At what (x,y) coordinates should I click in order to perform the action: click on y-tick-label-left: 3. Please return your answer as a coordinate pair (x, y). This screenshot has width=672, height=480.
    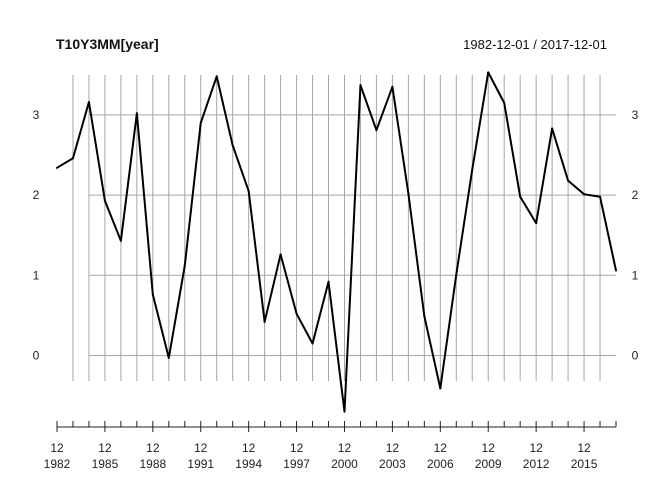
    Looking at the image, I should click on (36, 115).